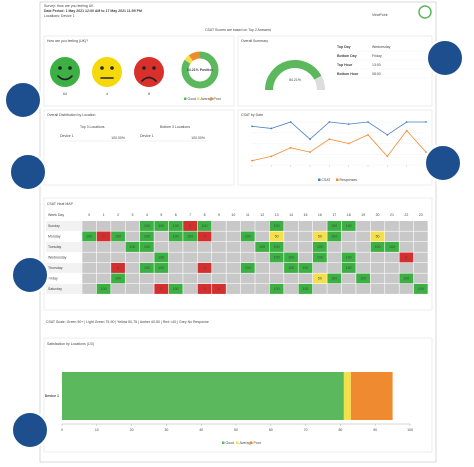  Describe the element at coordinates (192, 99) in the screenshot. I see `legend-label: Good` at that location.